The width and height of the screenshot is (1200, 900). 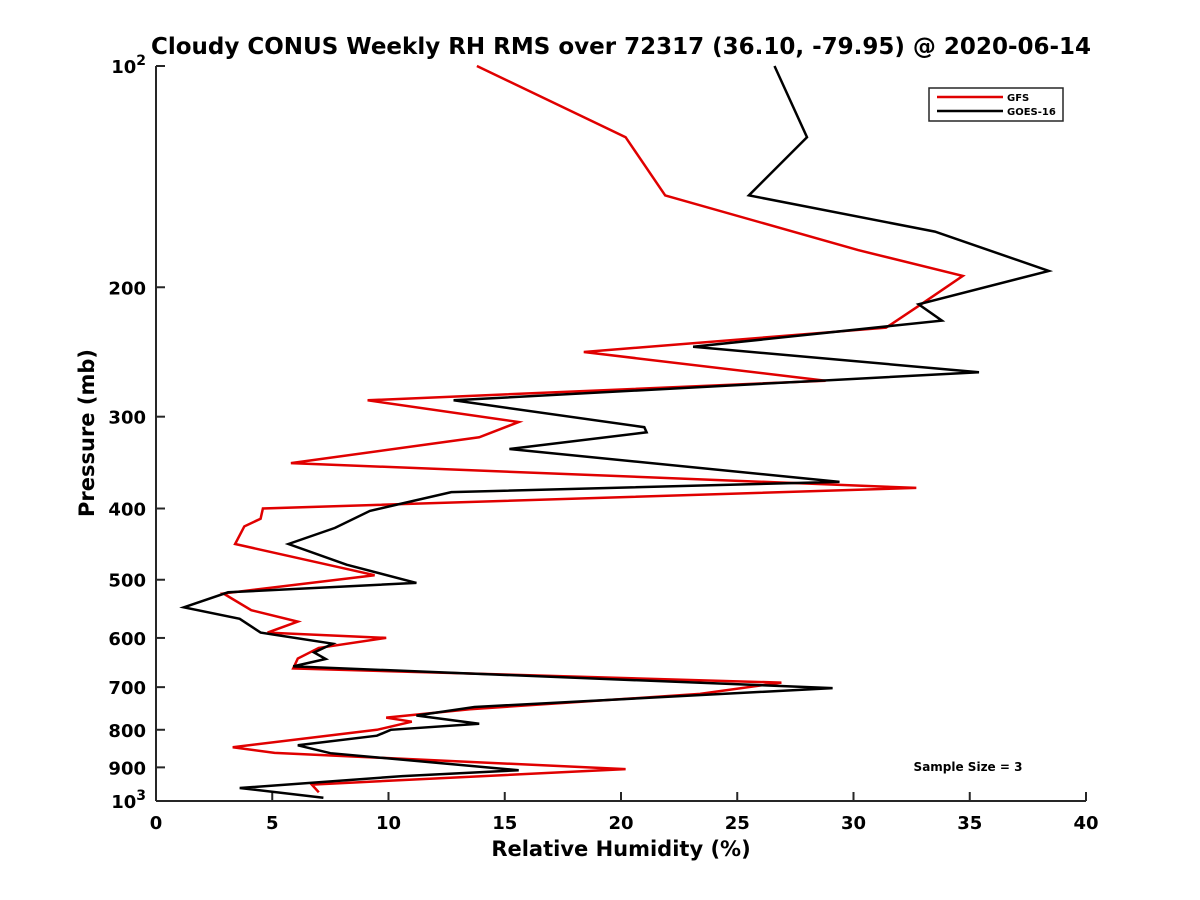 What do you see at coordinates (620, 823) in the screenshot?
I see `x-tick-label: 20` at bounding box center [620, 823].